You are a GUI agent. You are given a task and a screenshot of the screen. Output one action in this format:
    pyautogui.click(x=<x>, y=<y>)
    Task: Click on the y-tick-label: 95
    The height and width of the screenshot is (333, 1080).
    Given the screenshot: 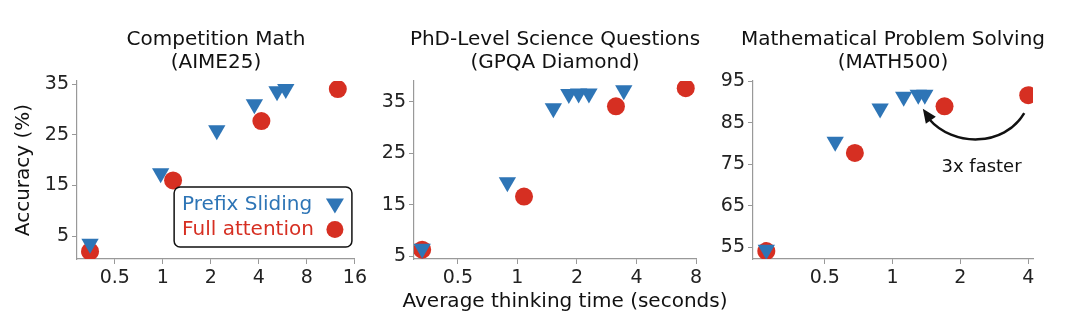 What is the action you would take?
    pyautogui.click(x=732, y=78)
    